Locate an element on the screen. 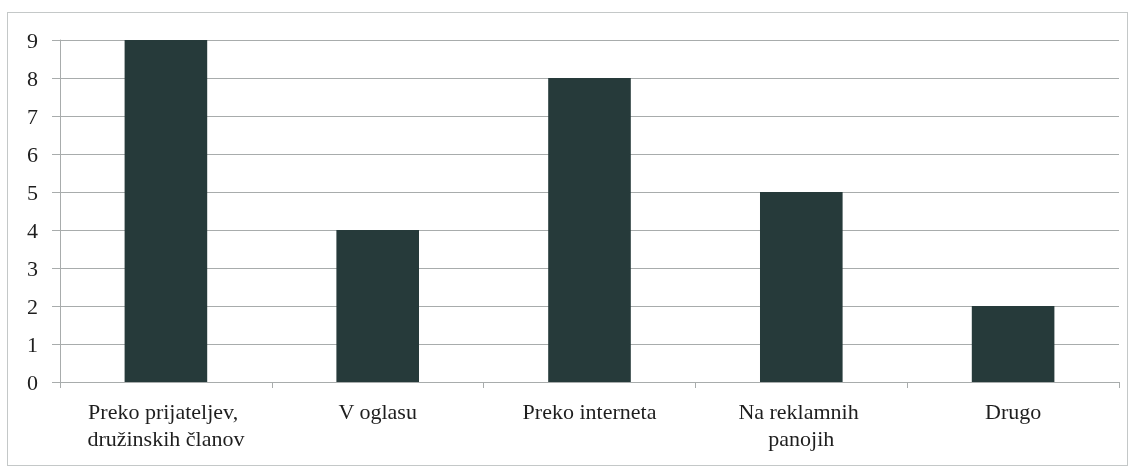  y-tick-label: 4 is located at coordinates (32, 230).